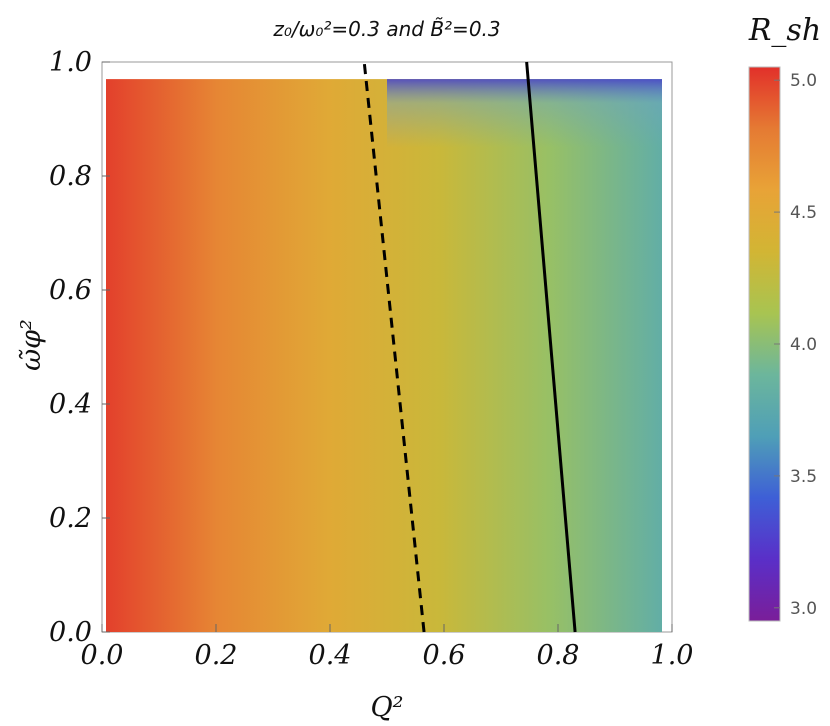  I want to click on y-axis-ticks: 0.0 0.2 0.4 0.6 0.8 1.0, so click(79, 347).